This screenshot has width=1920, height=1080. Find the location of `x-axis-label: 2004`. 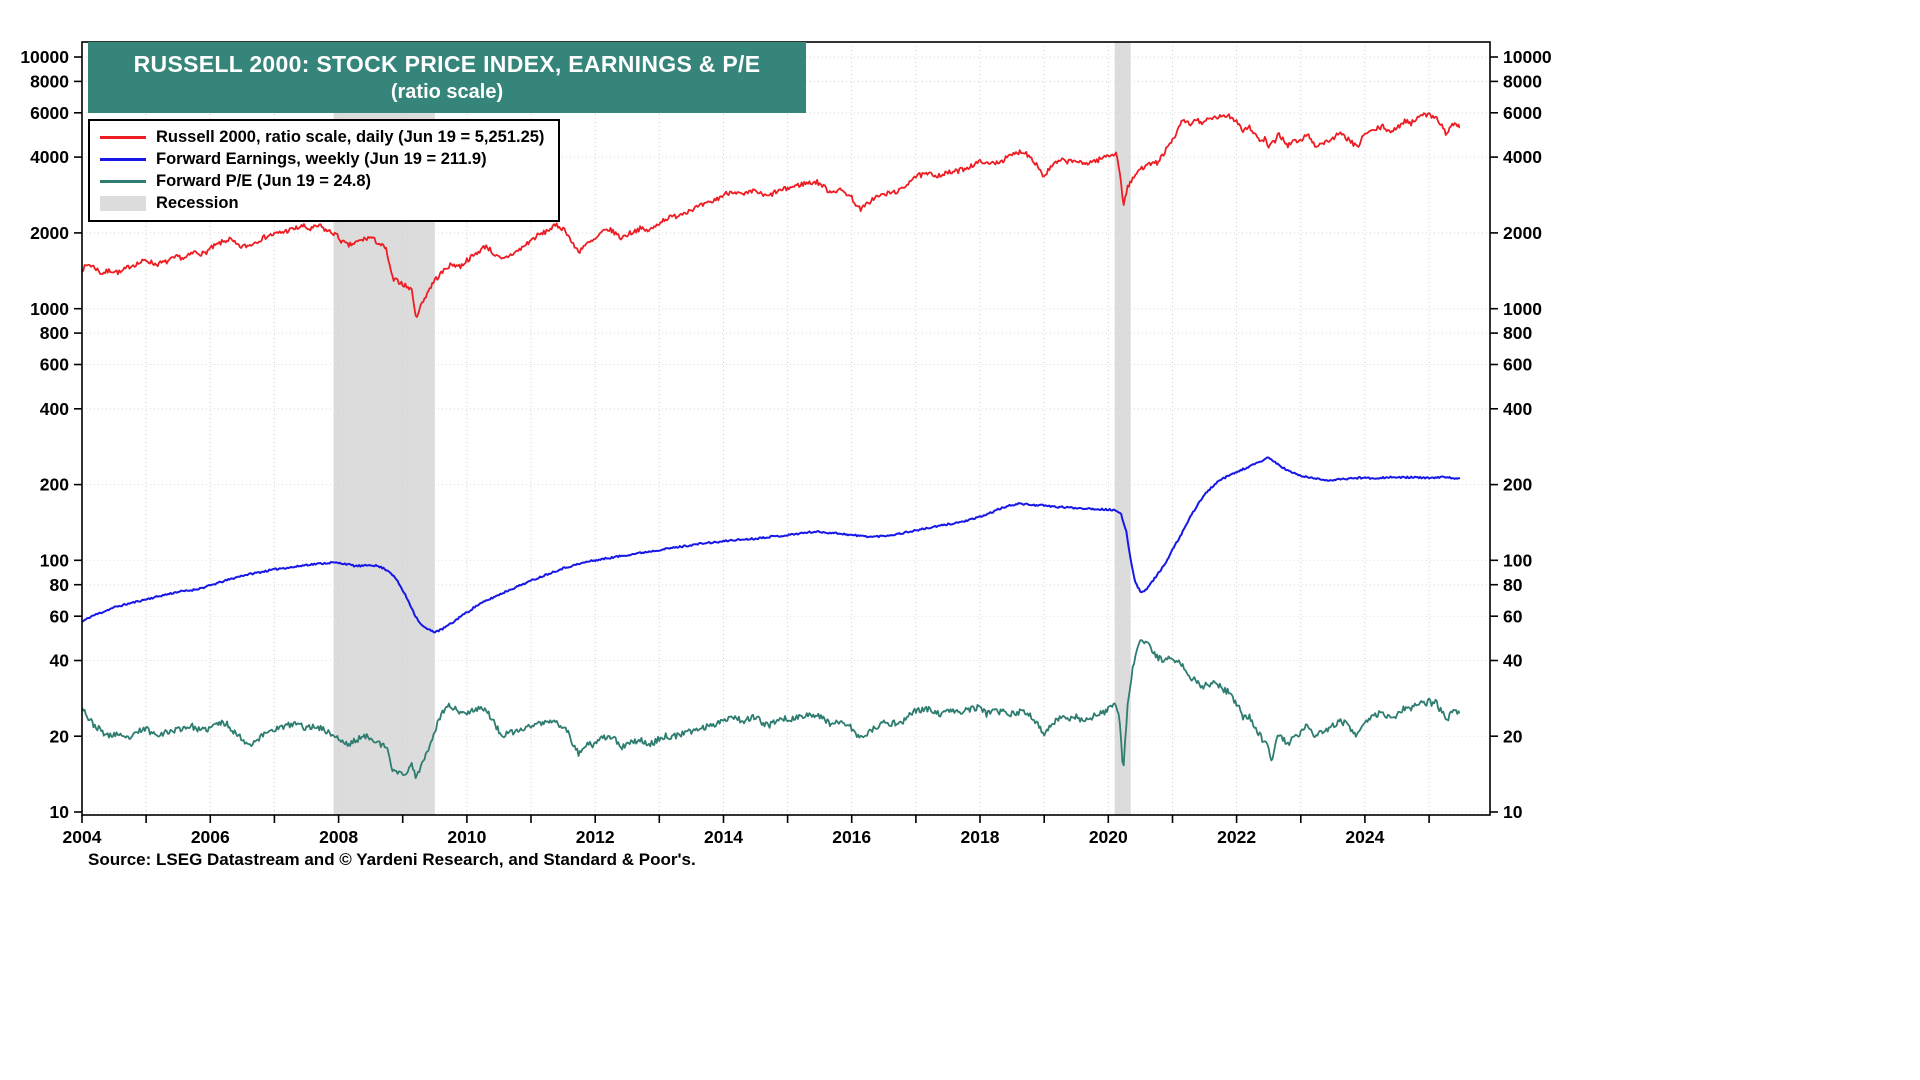

x-axis-label: 2004 is located at coordinates (82, 837).